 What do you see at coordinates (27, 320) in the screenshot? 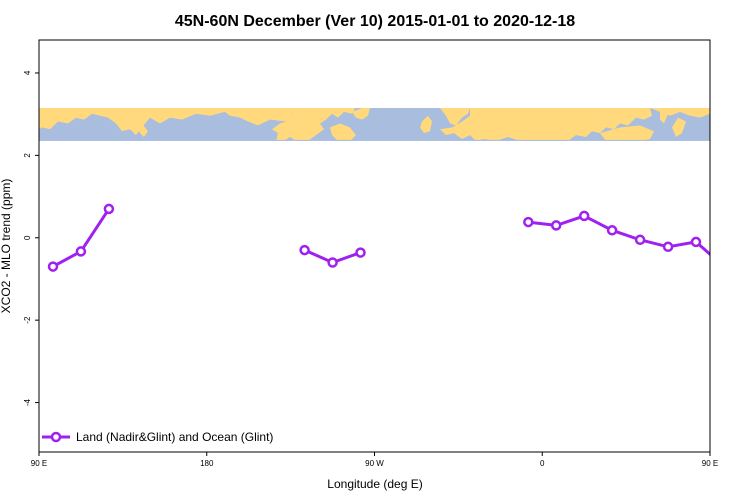
I see `y-tick-label-4: -2` at bounding box center [27, 320].